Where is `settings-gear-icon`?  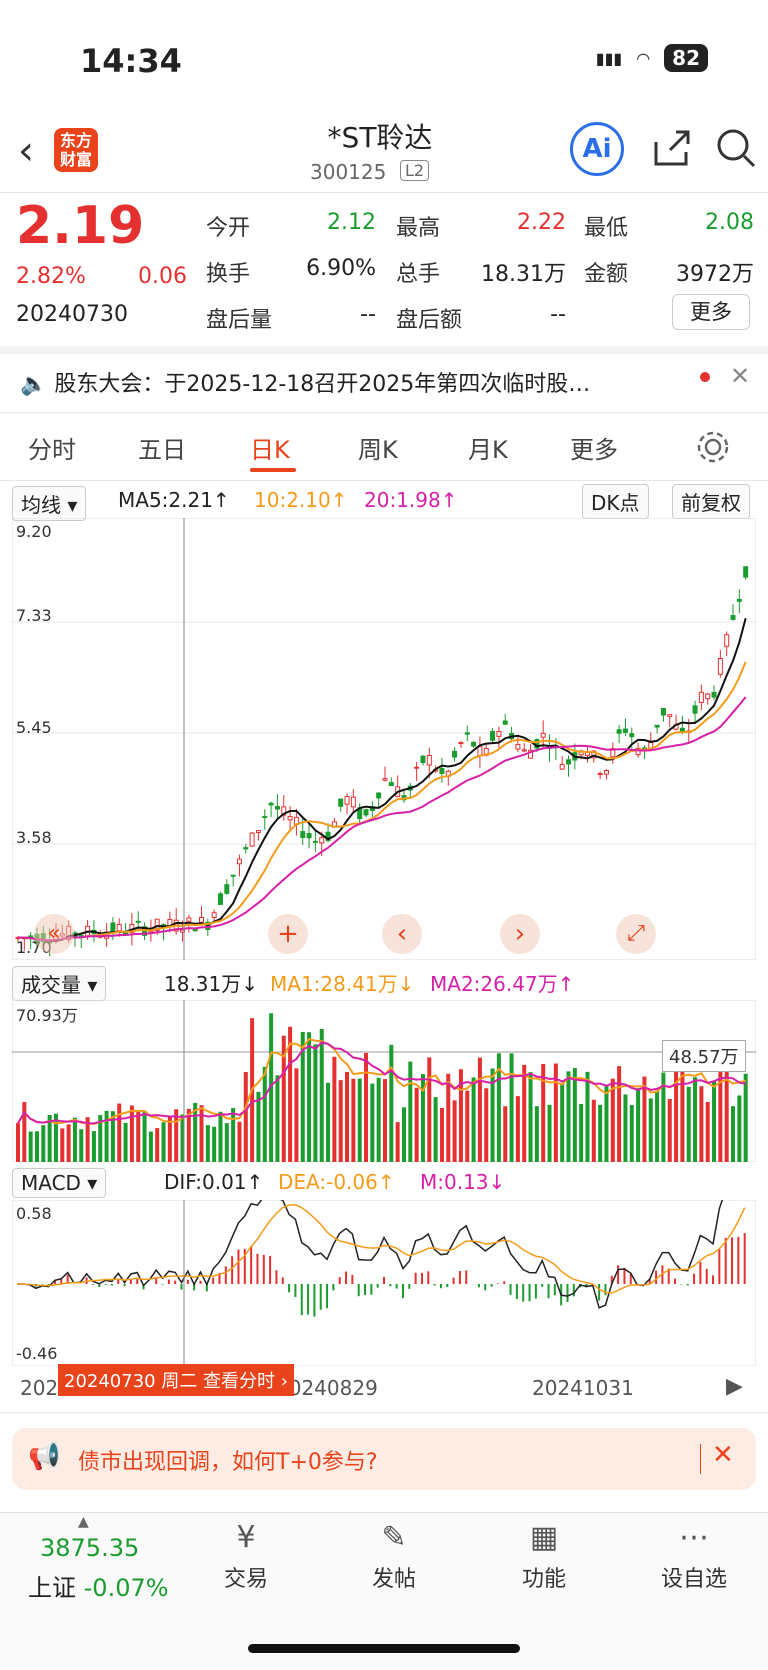 settings-gear-icon is located at coordinates (713, 447).